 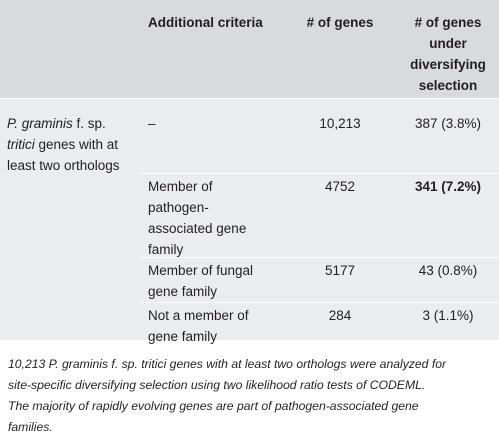 I want to click on row1-genes: 10,213, so click(x=340, y=123).